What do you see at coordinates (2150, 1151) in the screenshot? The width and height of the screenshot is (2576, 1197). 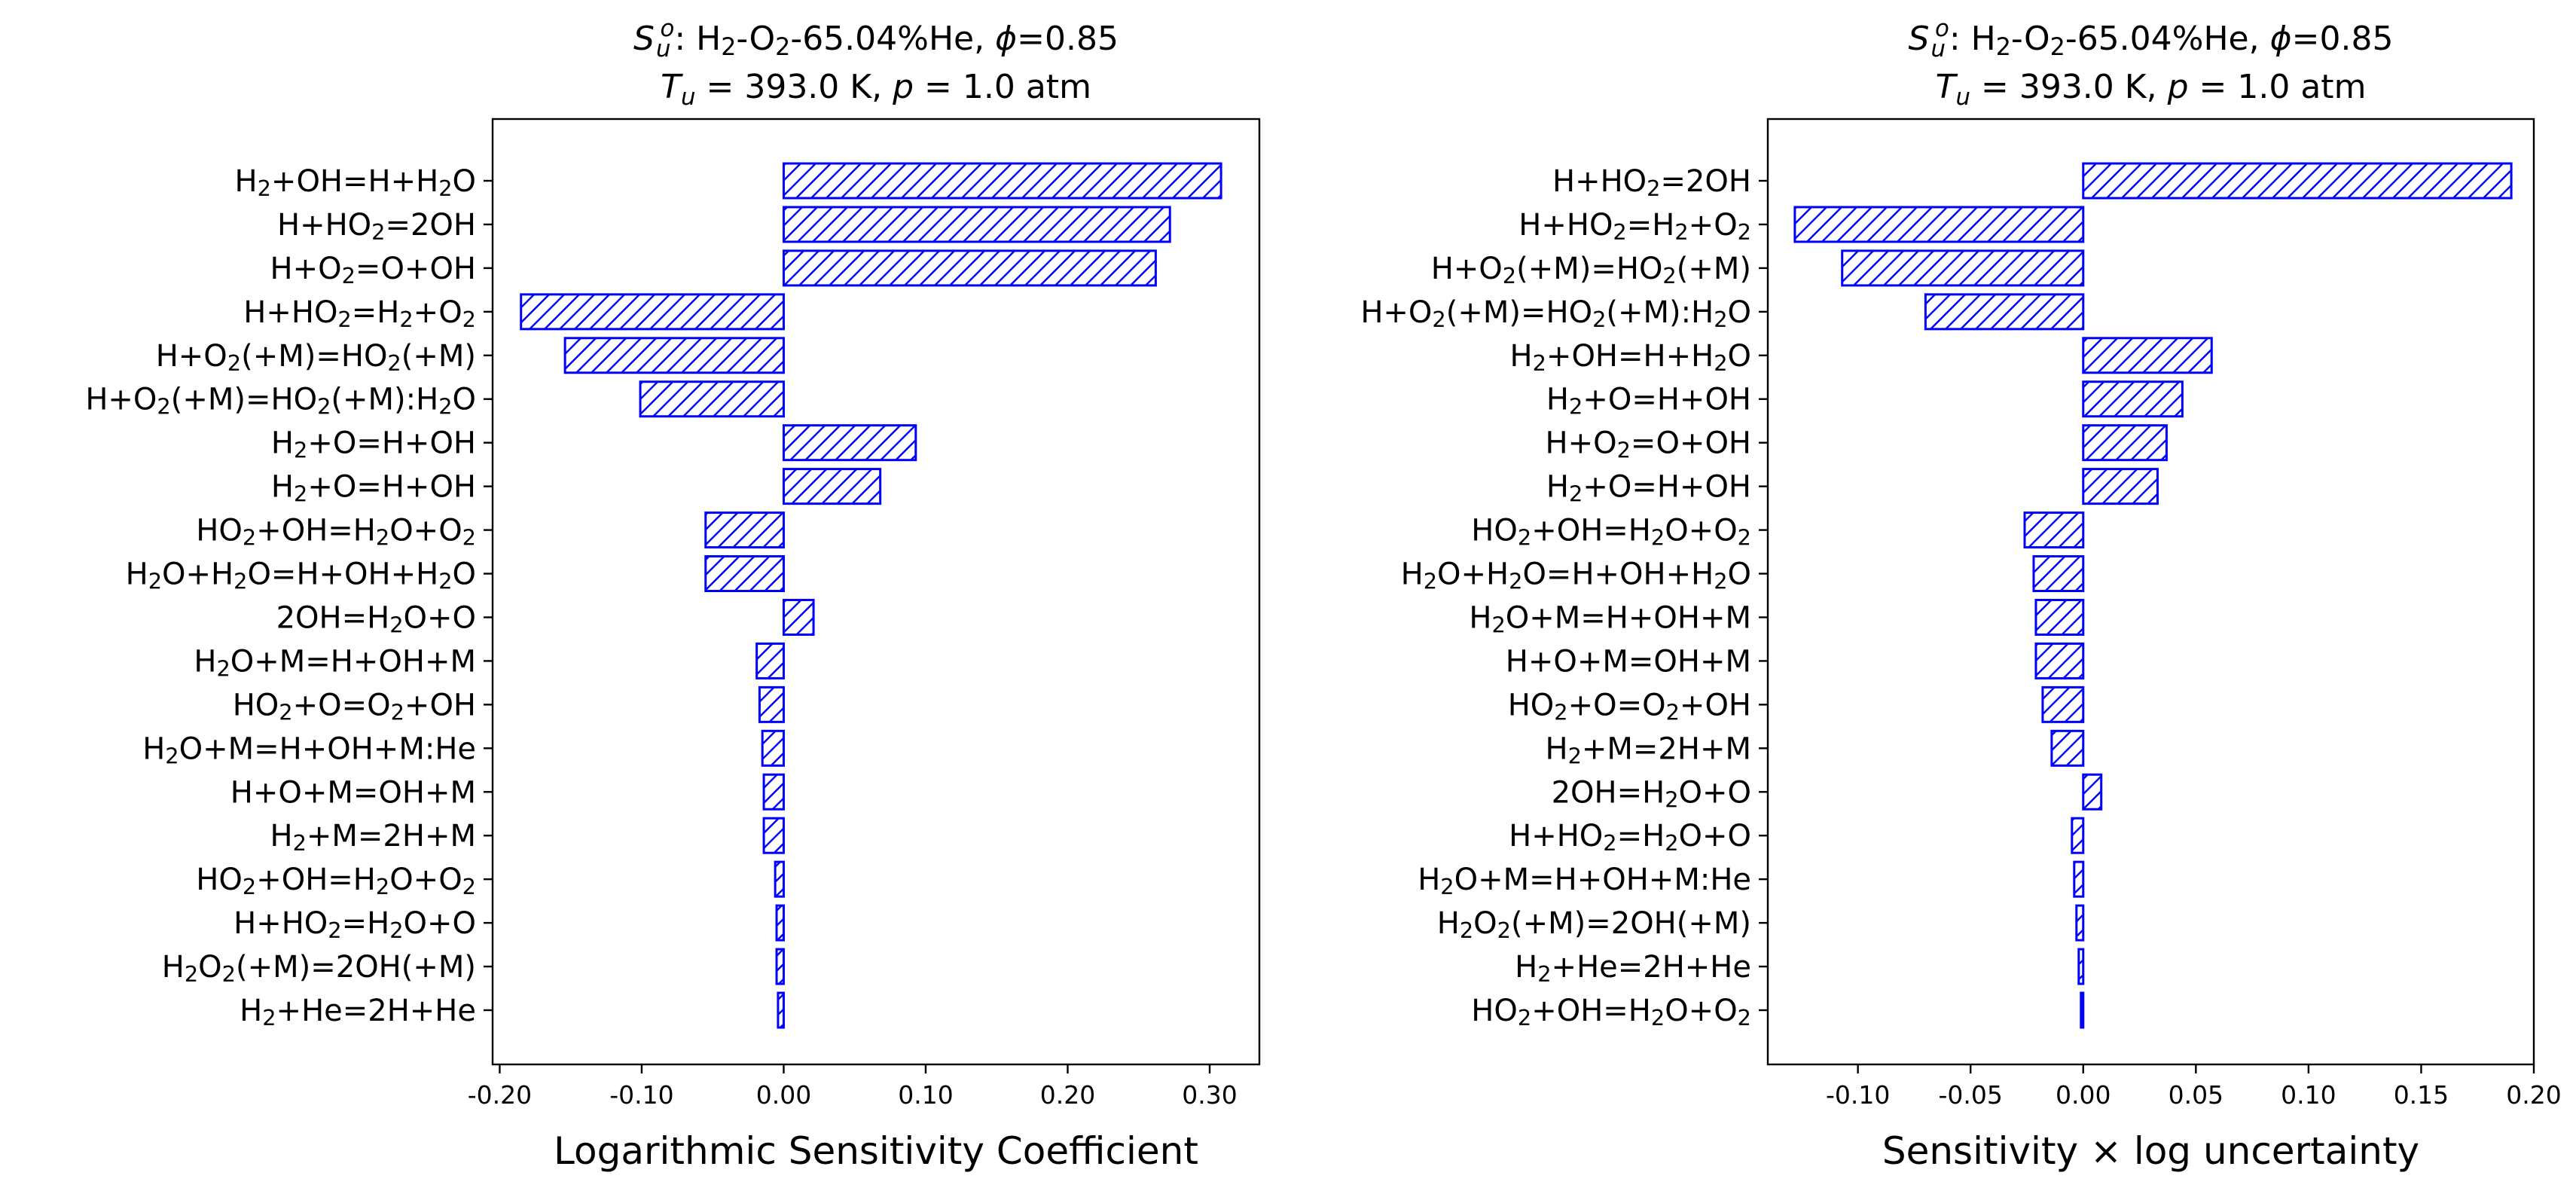 I see `x-axis-label: Sensitivity × log uncertainty` at bounding box center [2150, 1151].